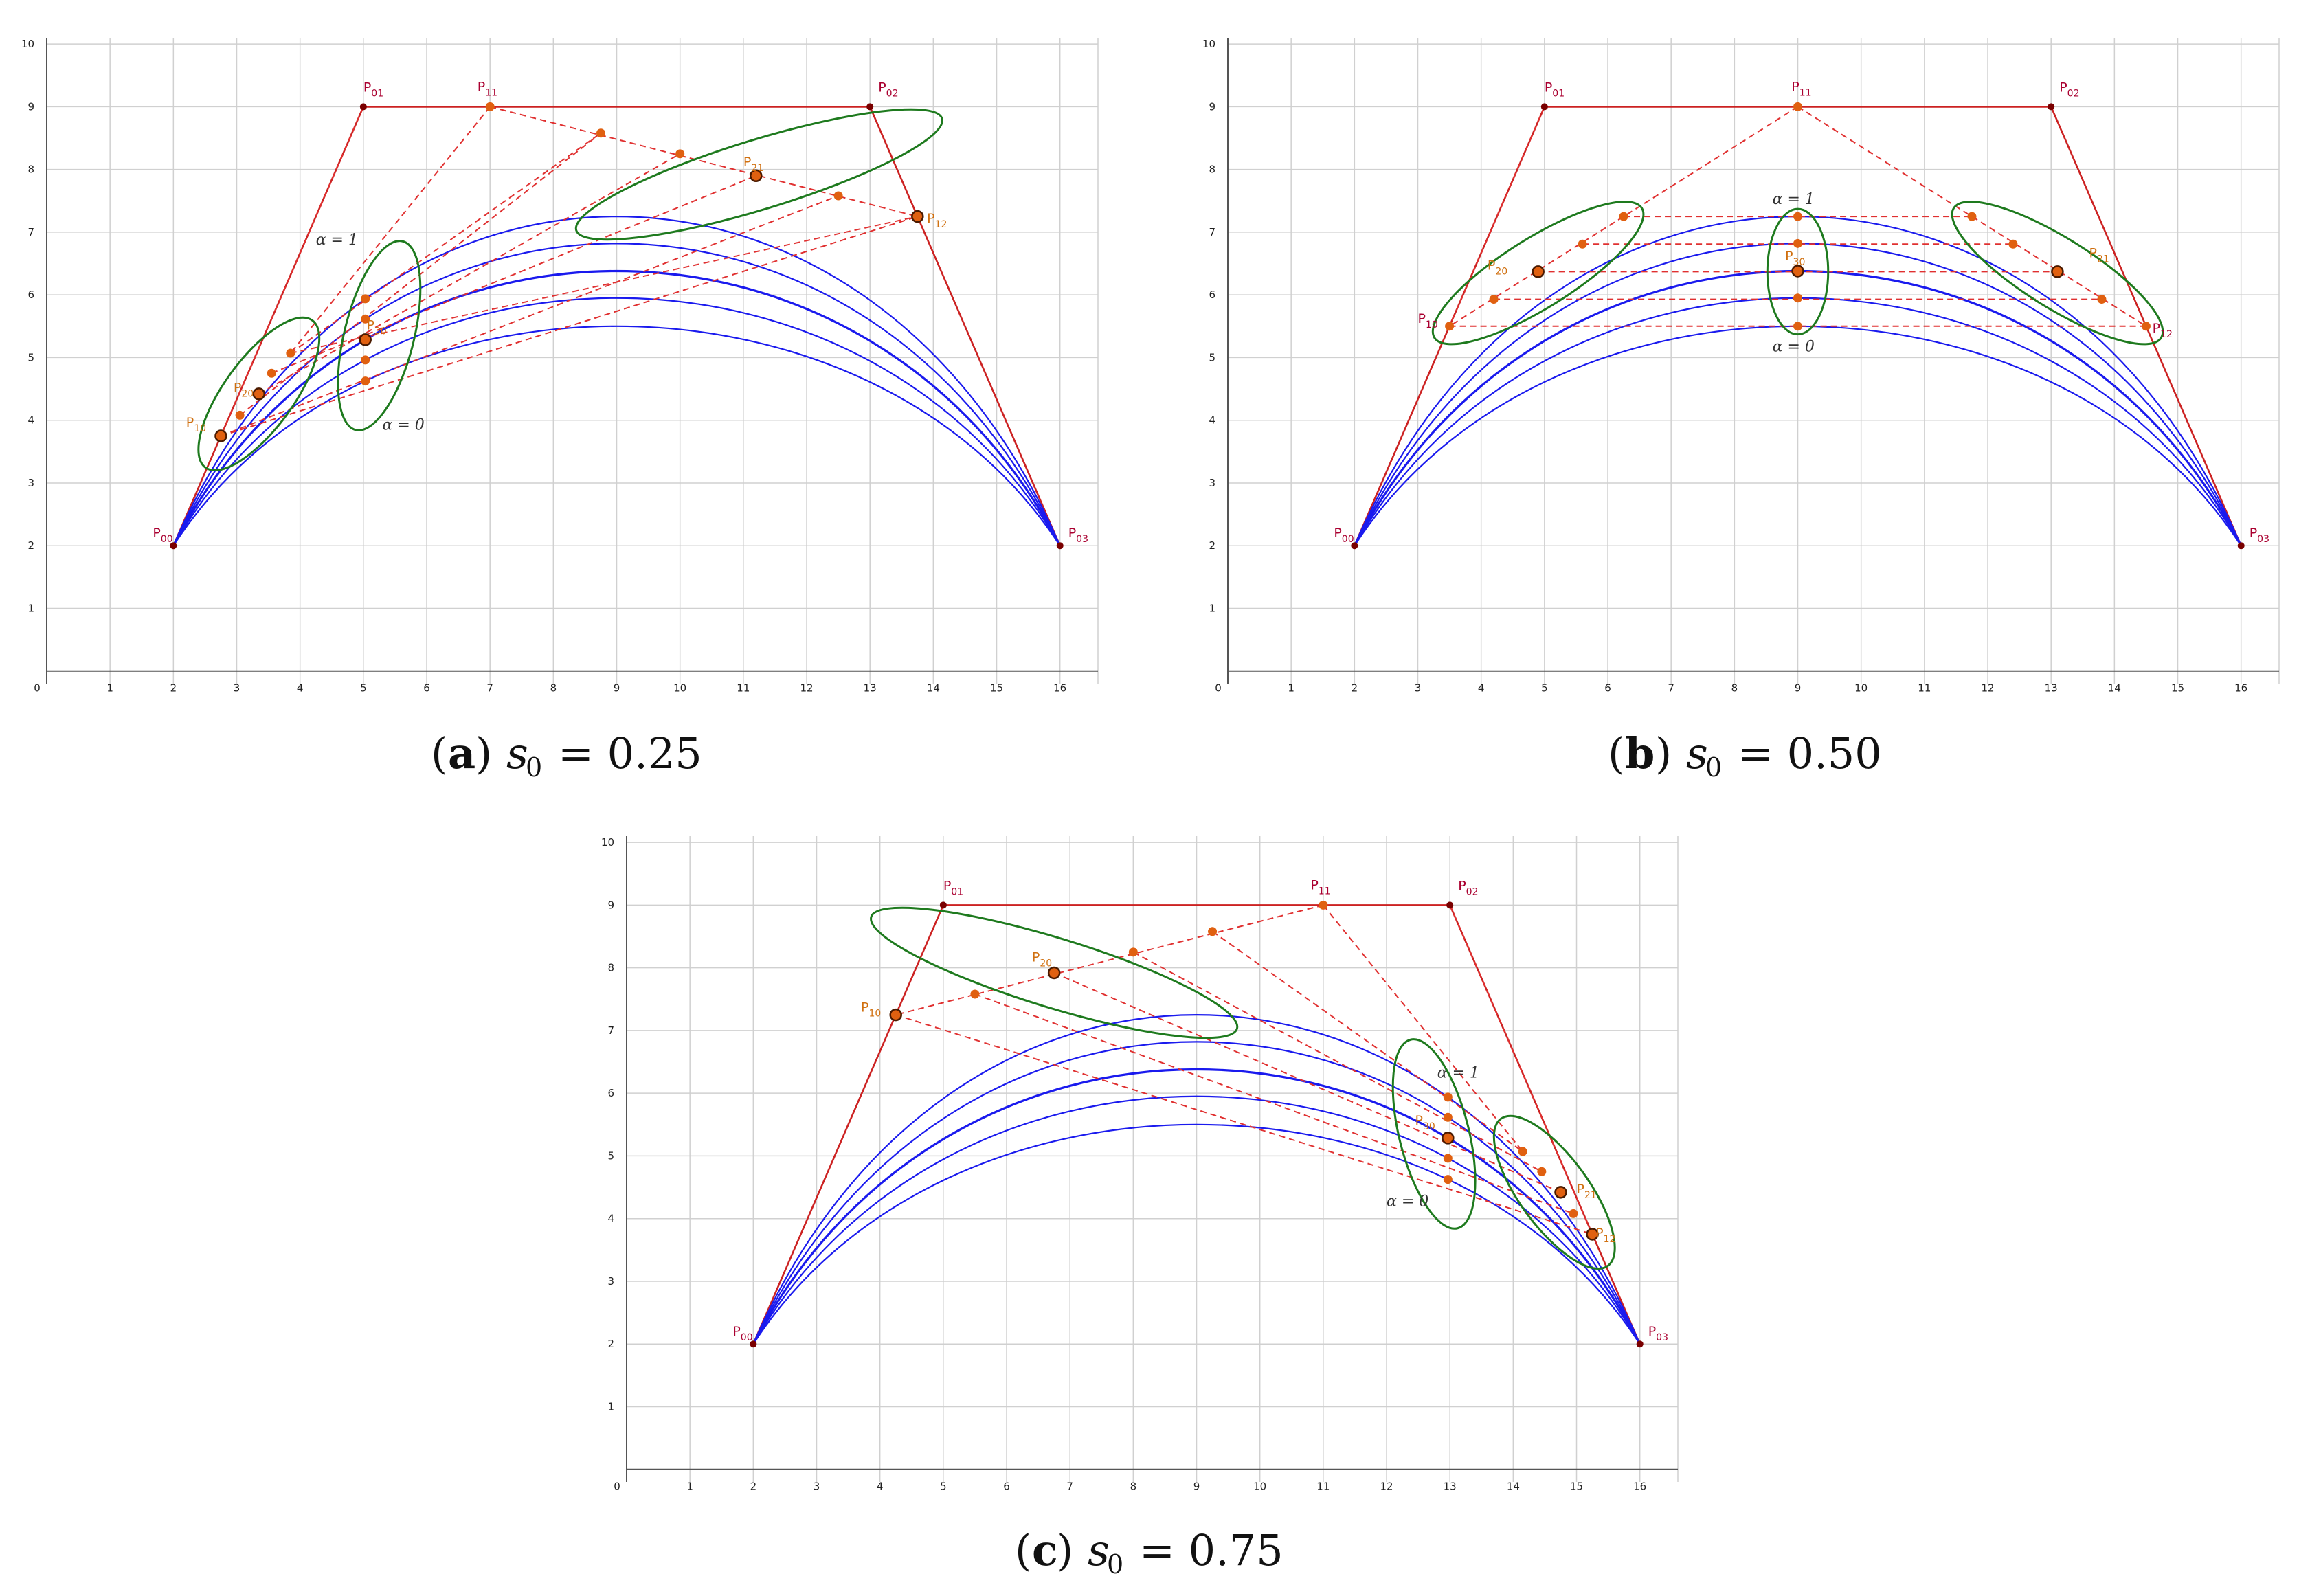 The width and height of the screenshot is (2299, 1596). What do you see at coordinates (1418, 688) in the screenshot?
I see `x-tick-label: 3` at bounding box center [1418, 688].